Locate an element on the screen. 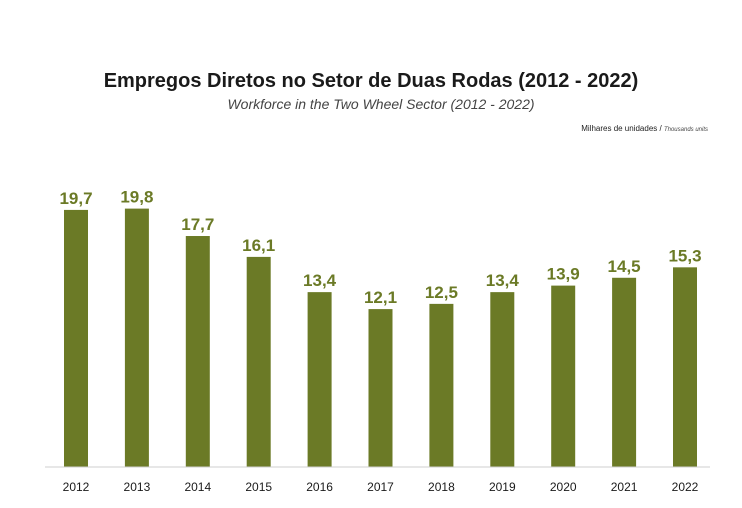 This screenshot has height=508, width=742. value-label-2021: 14,5 is located at coordinates (624, 266).